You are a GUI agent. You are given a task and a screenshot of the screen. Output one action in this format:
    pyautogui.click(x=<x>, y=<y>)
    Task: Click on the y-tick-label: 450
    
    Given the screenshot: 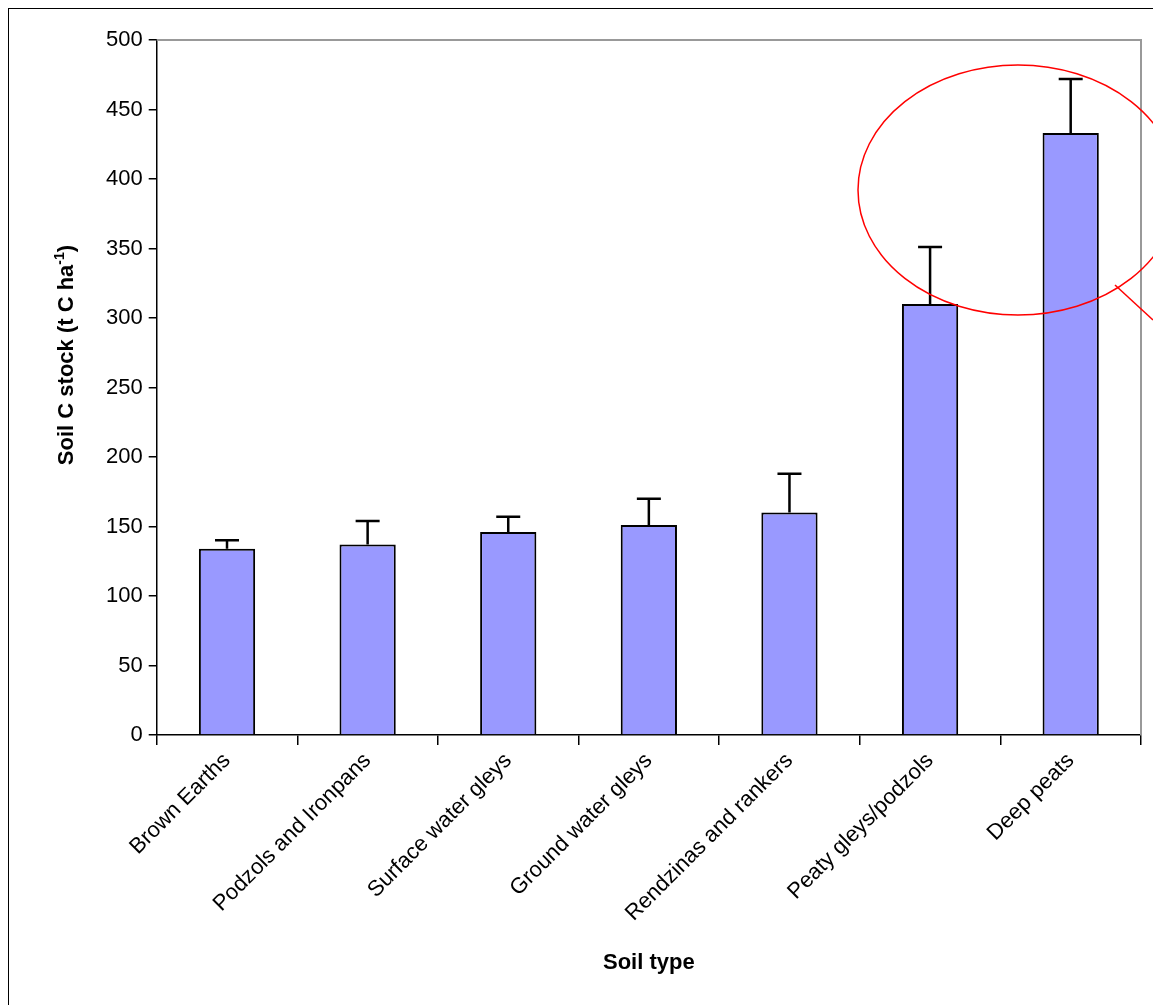 What is the action you would take?
    pyautogui.click(x=124, y=108)
    